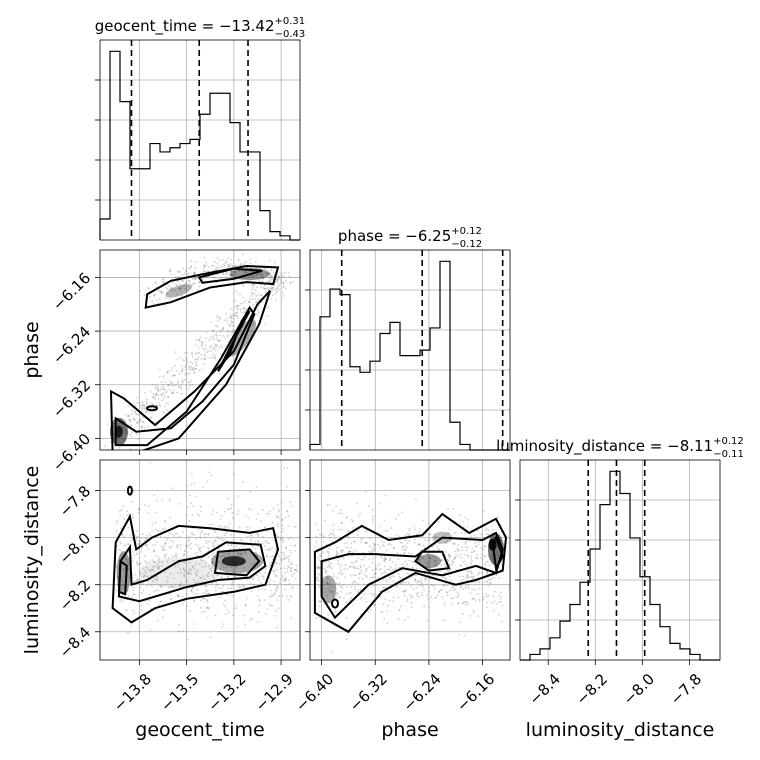  I want to click on density-cell, so click(118, 431).